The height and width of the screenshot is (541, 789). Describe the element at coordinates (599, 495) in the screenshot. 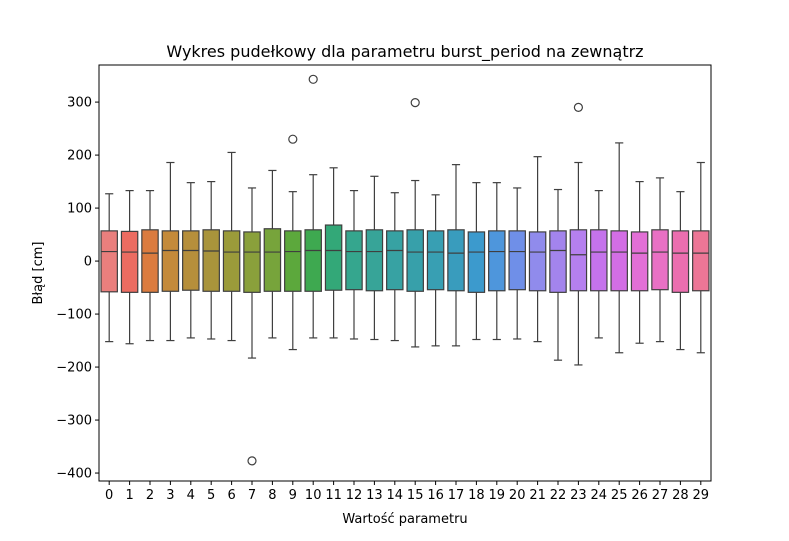

I see `x-tick-label: 24` at that location.